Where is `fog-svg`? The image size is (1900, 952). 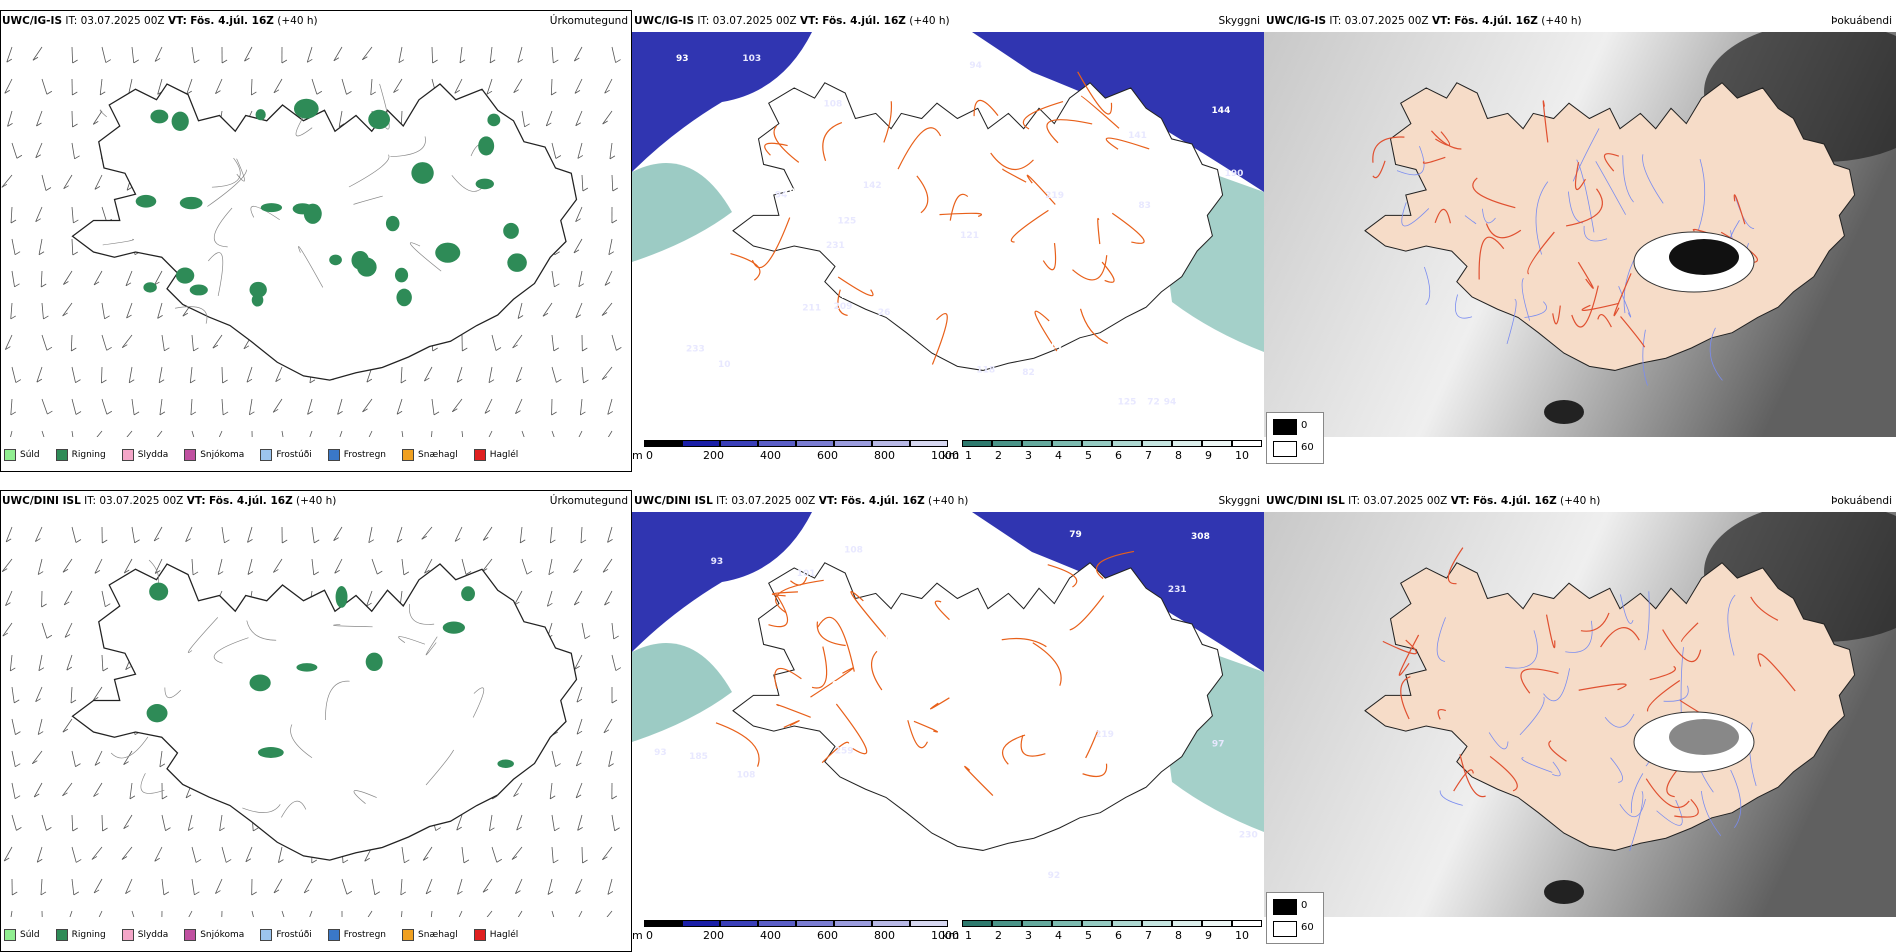 fog-svg is located at coordinates (1580, 714).